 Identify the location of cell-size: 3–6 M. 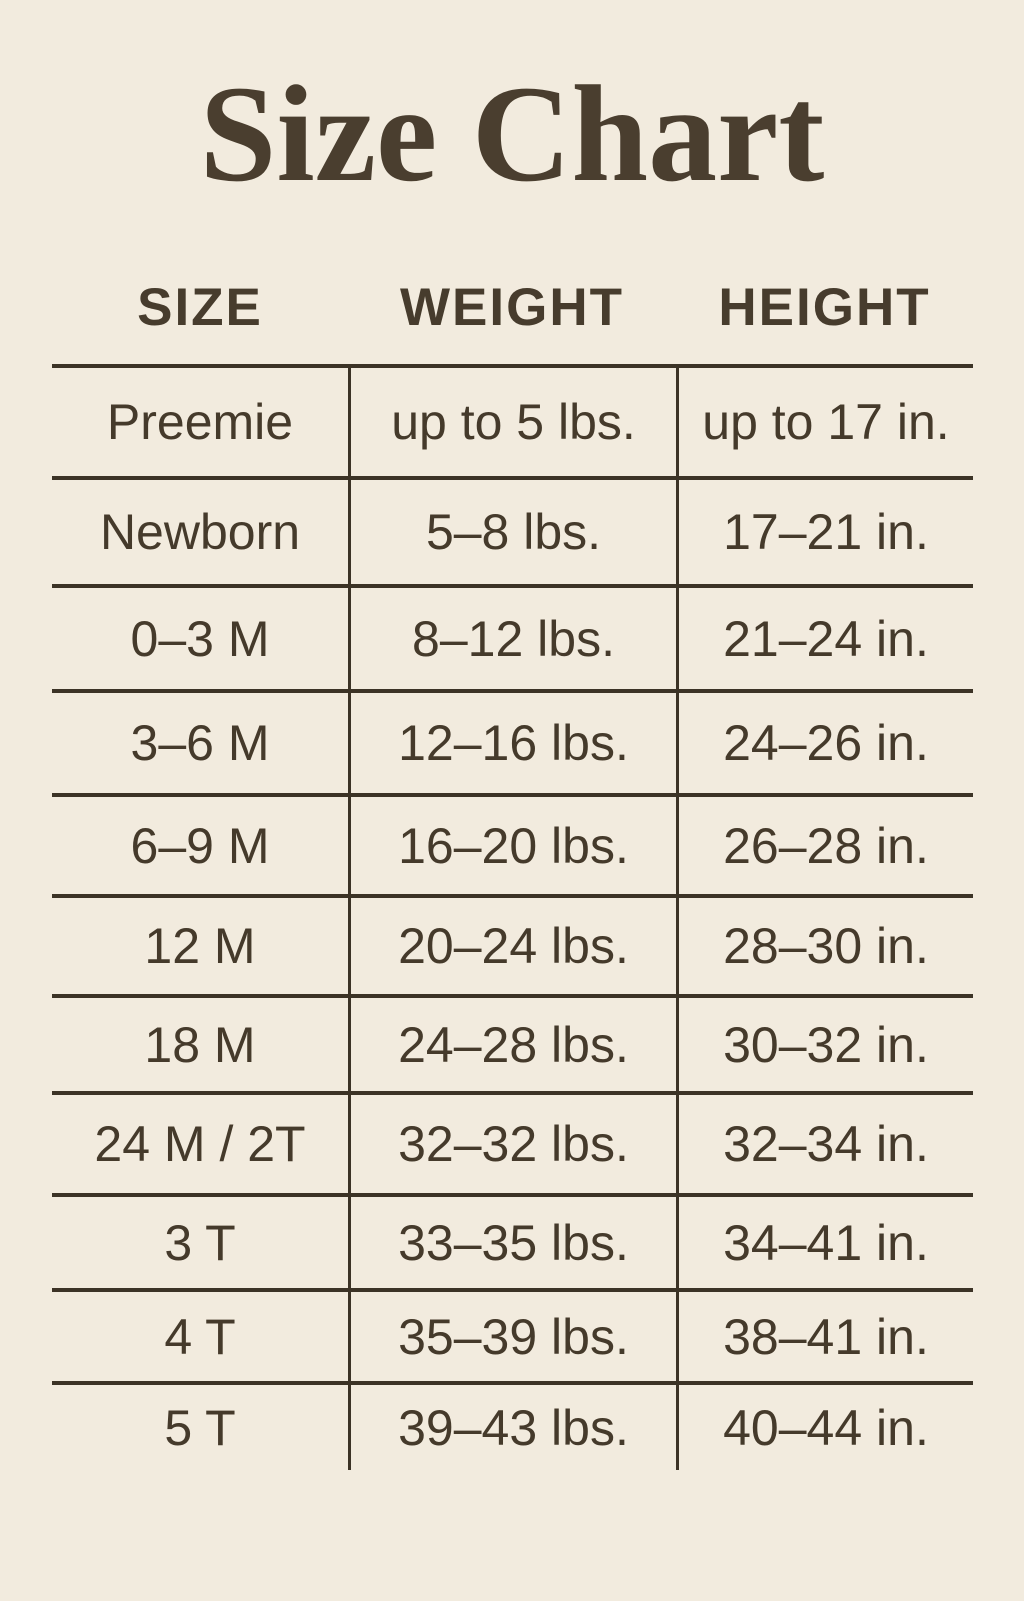
(200, 743).